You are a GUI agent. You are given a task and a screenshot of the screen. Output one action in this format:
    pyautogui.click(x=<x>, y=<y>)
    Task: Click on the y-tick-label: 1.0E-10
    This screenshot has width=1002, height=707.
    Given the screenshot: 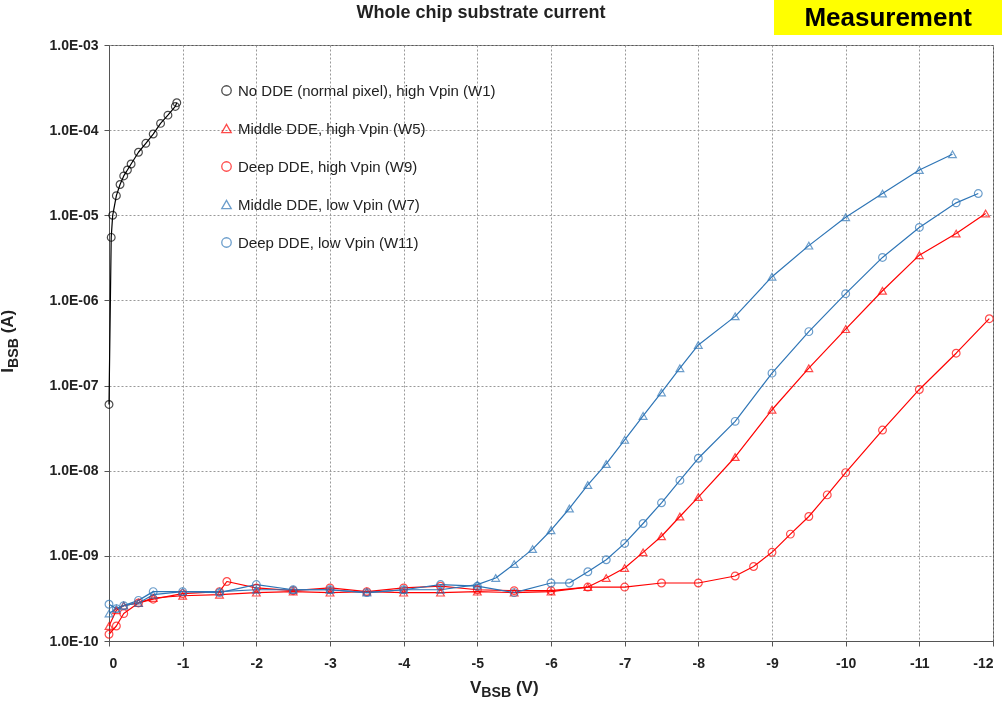 What is the action you would take?
    pyautogui.click(x=74, y=640)
    